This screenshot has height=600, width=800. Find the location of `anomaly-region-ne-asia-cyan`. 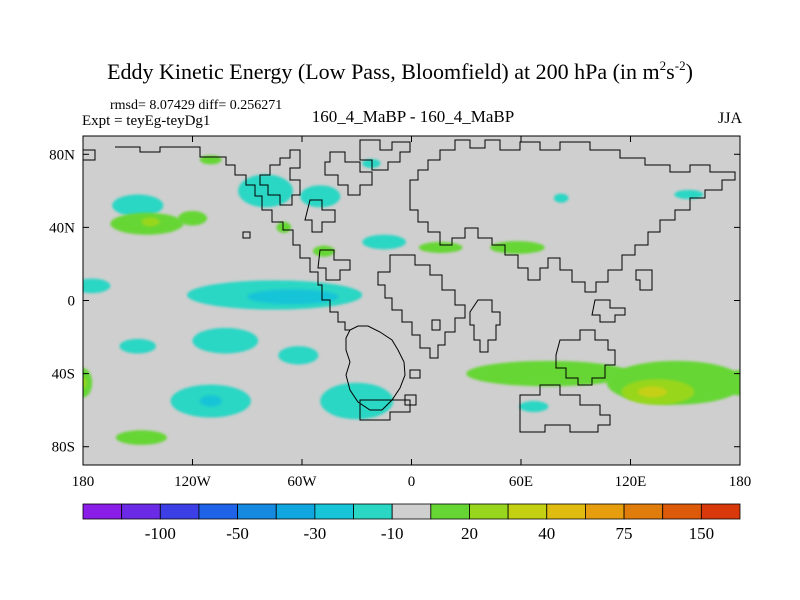

anomaly-region-ne-asia-cyan is located at coordinates (689, 194).